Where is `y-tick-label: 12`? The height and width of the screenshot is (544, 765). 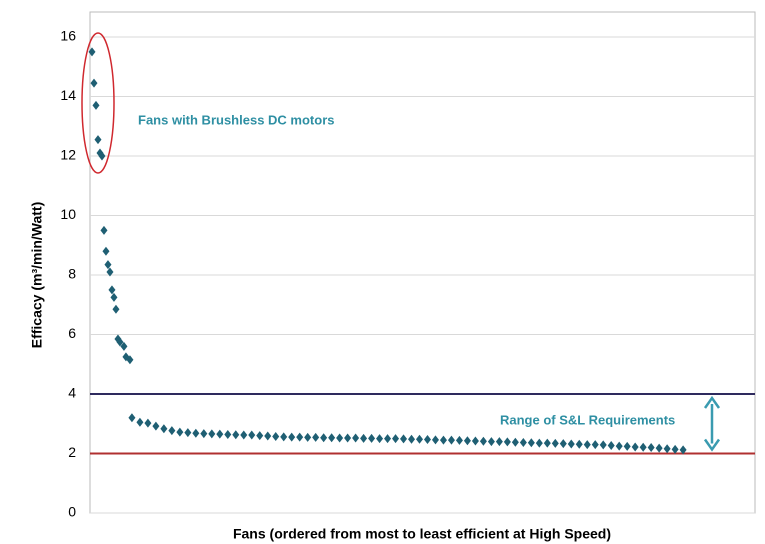 y-tick-label: 12 is located at coordinates (68, 155).